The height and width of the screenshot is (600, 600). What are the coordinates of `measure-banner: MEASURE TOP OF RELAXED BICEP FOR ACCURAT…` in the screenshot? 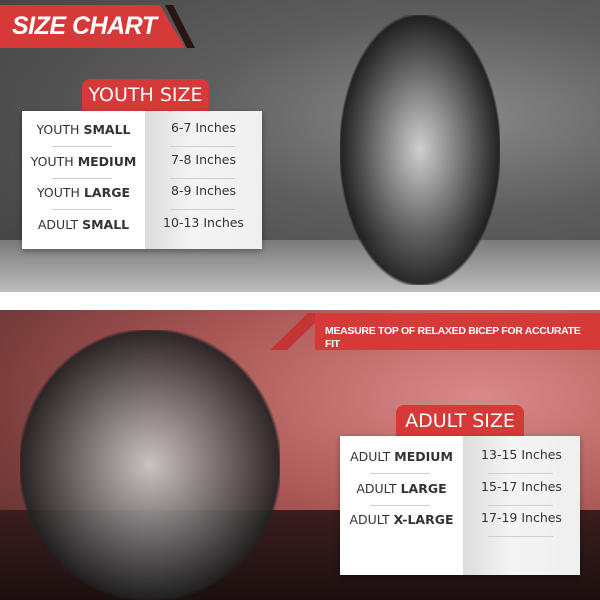 It's located at (457, 331).